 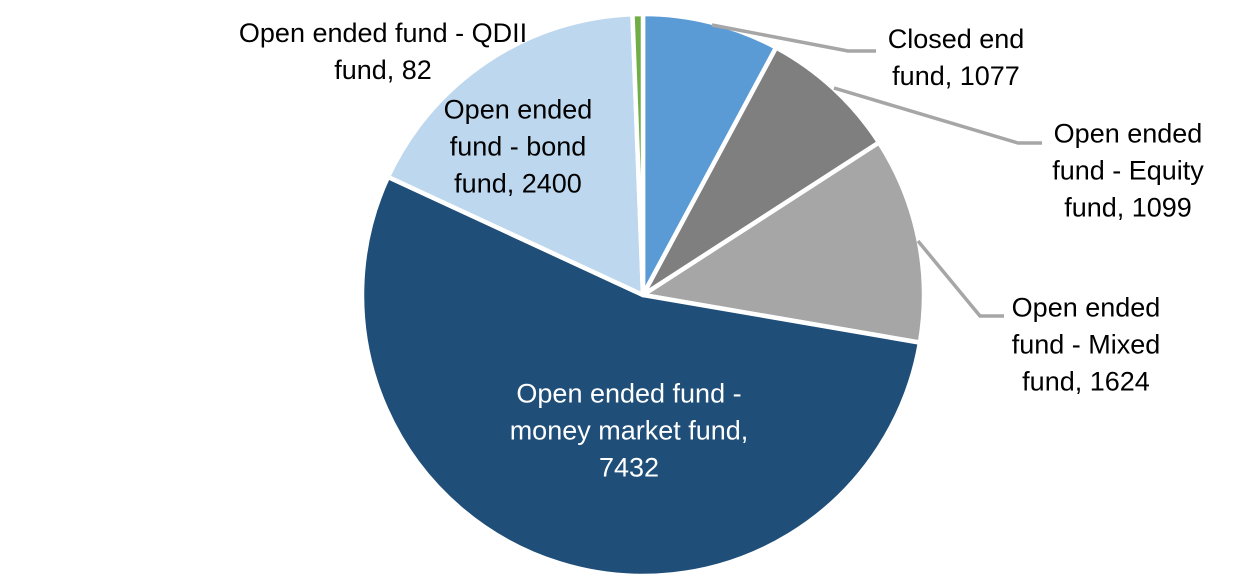 I want to click on data-label-mixed-fund: Open ended fund - Mixed fund, 1624, so click(x=1086, y=345).